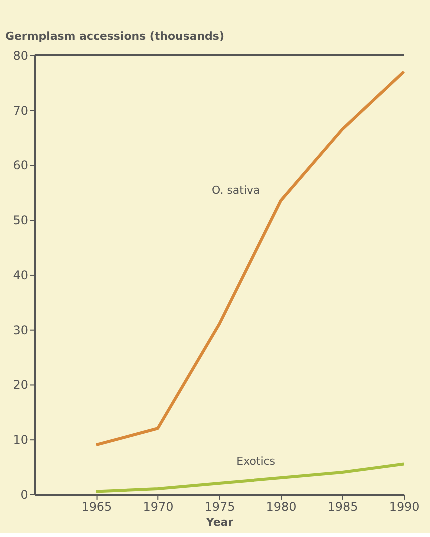  What do you see at coordinates (20, 385) in the screenshot?
I see `y-tick-label: 20` at bounding box center [20, 385].